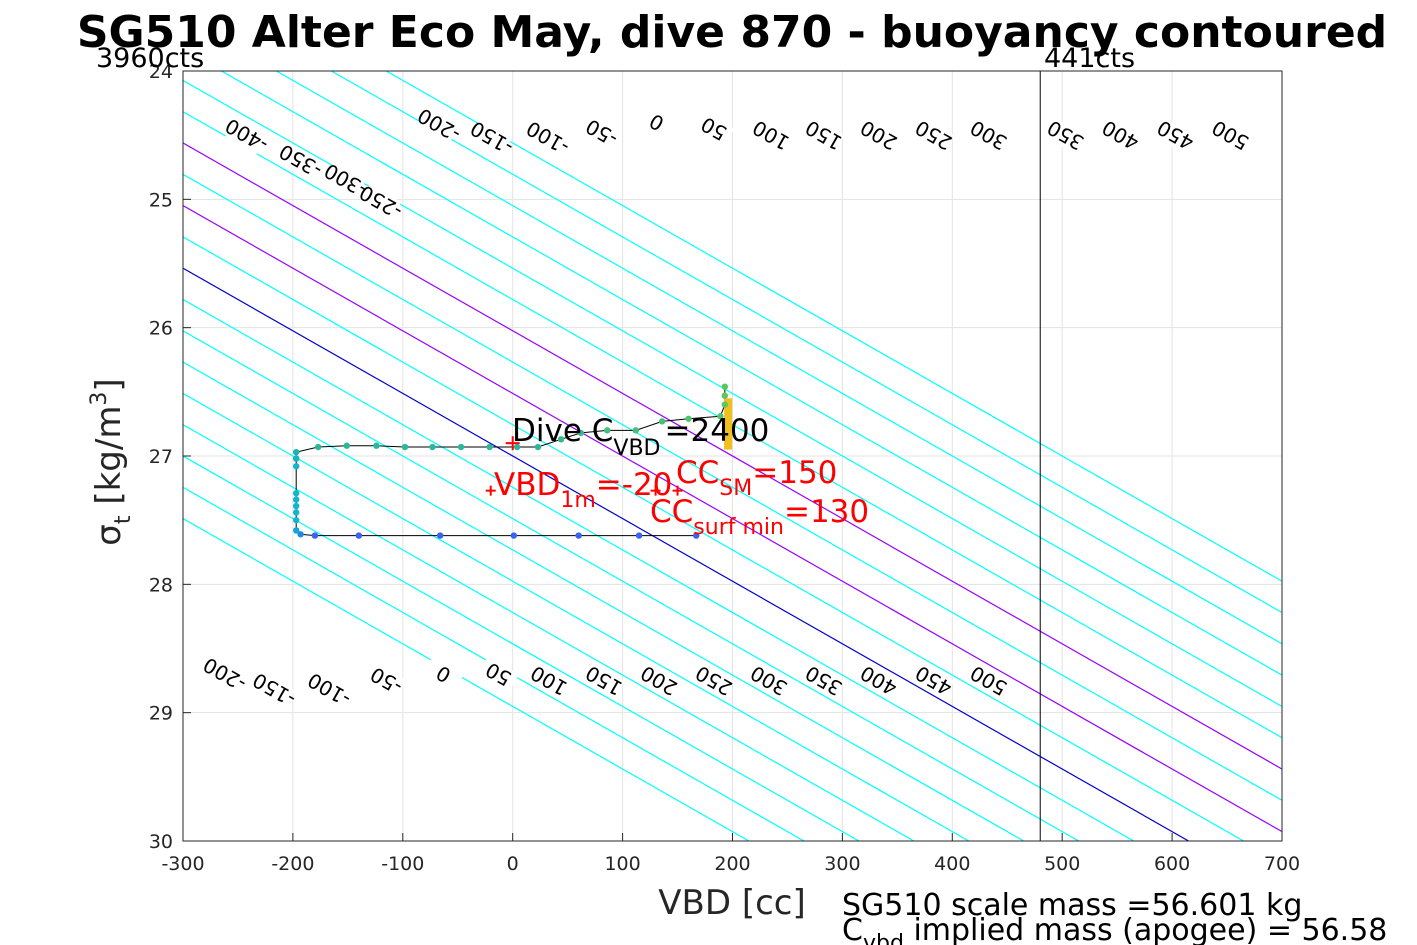 This screenshot has height=945, width=1417. What do you see at coordinates (466, 679) in the screenshot?
I see `contour-line` at bounding box center [466, 679].